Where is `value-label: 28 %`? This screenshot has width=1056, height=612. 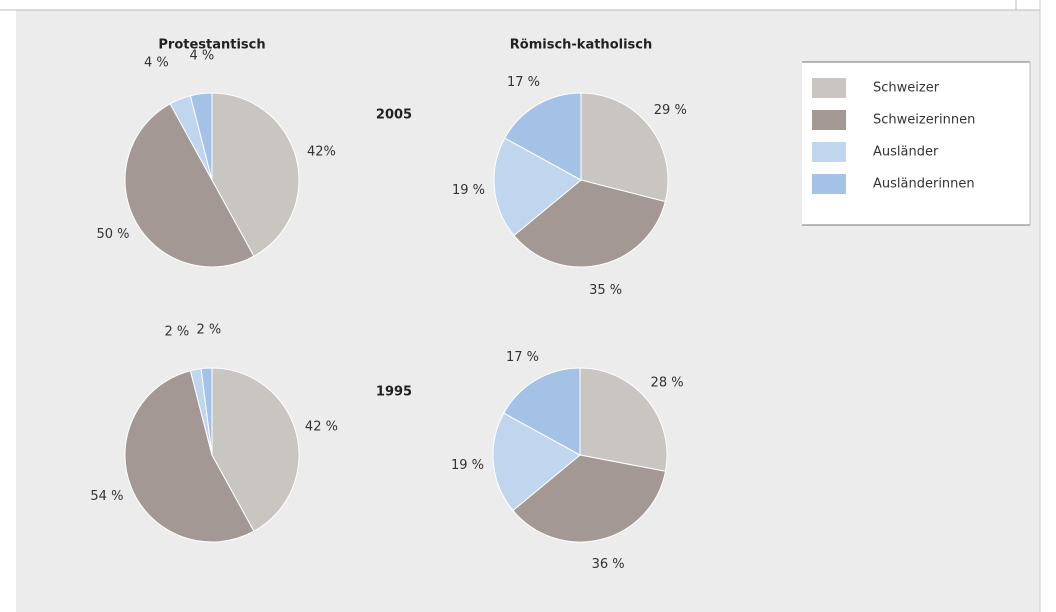
value-label: 28 % is located at coordinates (667, 382).